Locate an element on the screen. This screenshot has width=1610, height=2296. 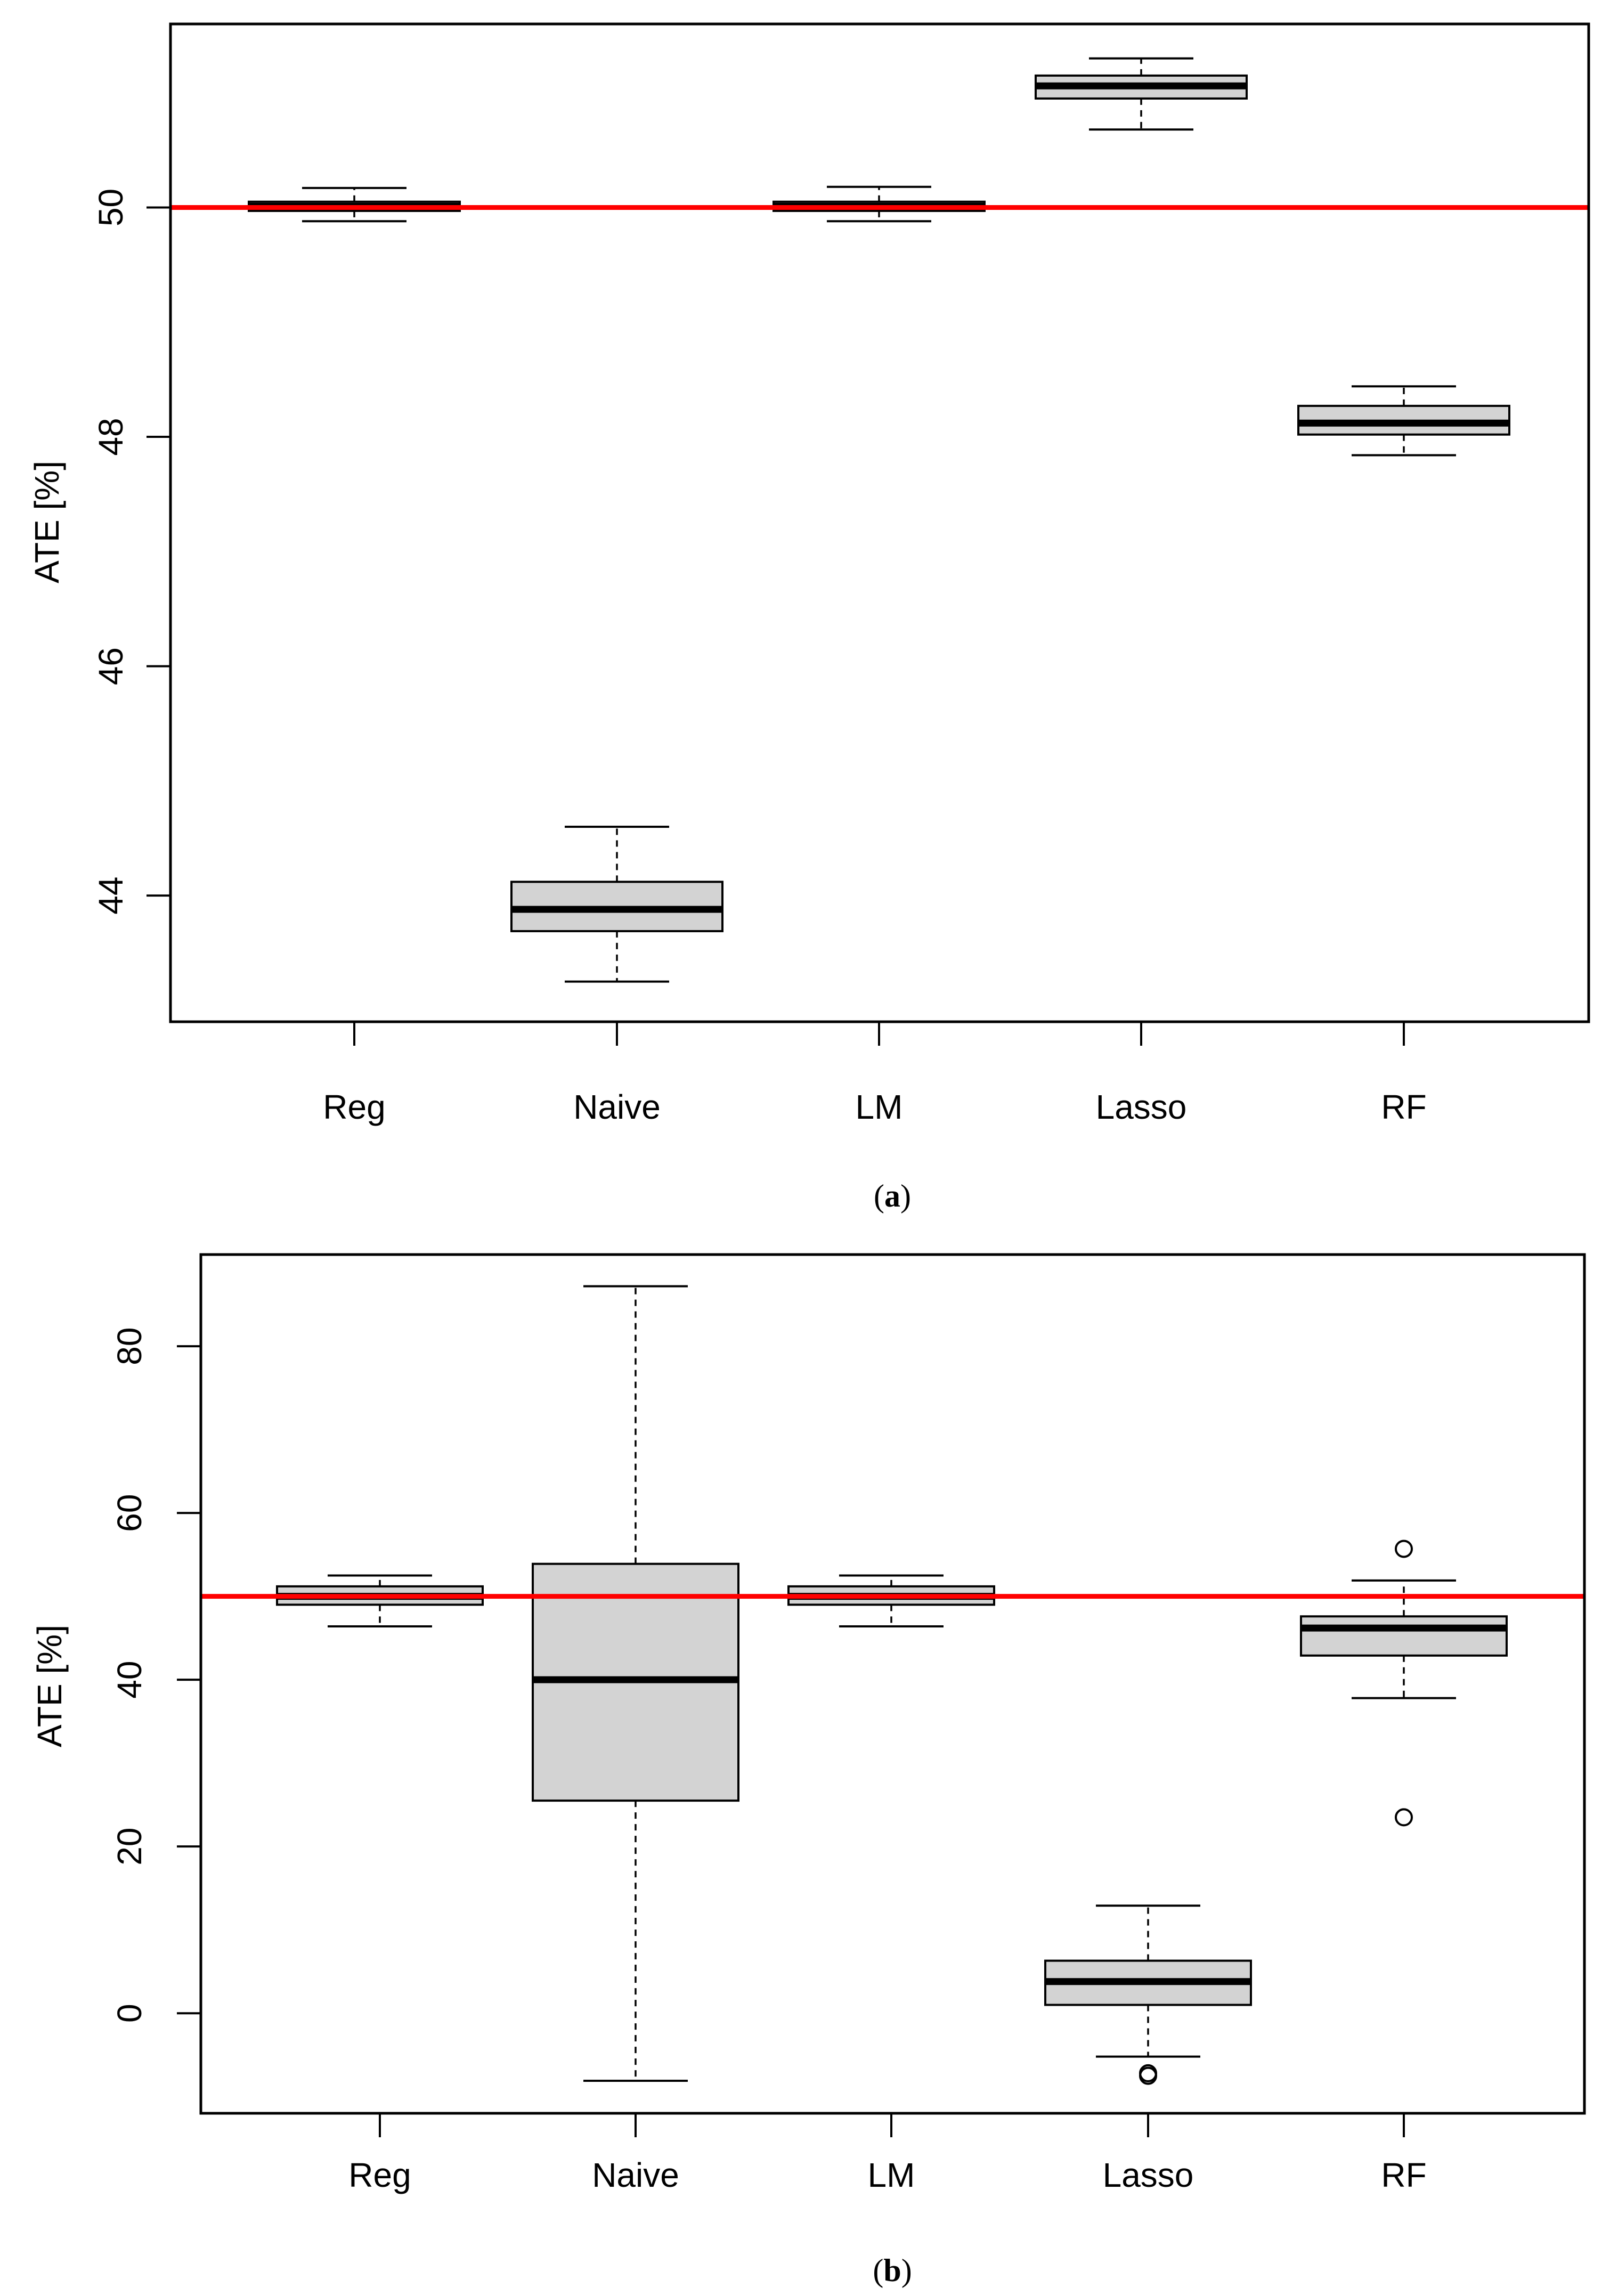
box-rf is located at coordinates (1404, 1636).